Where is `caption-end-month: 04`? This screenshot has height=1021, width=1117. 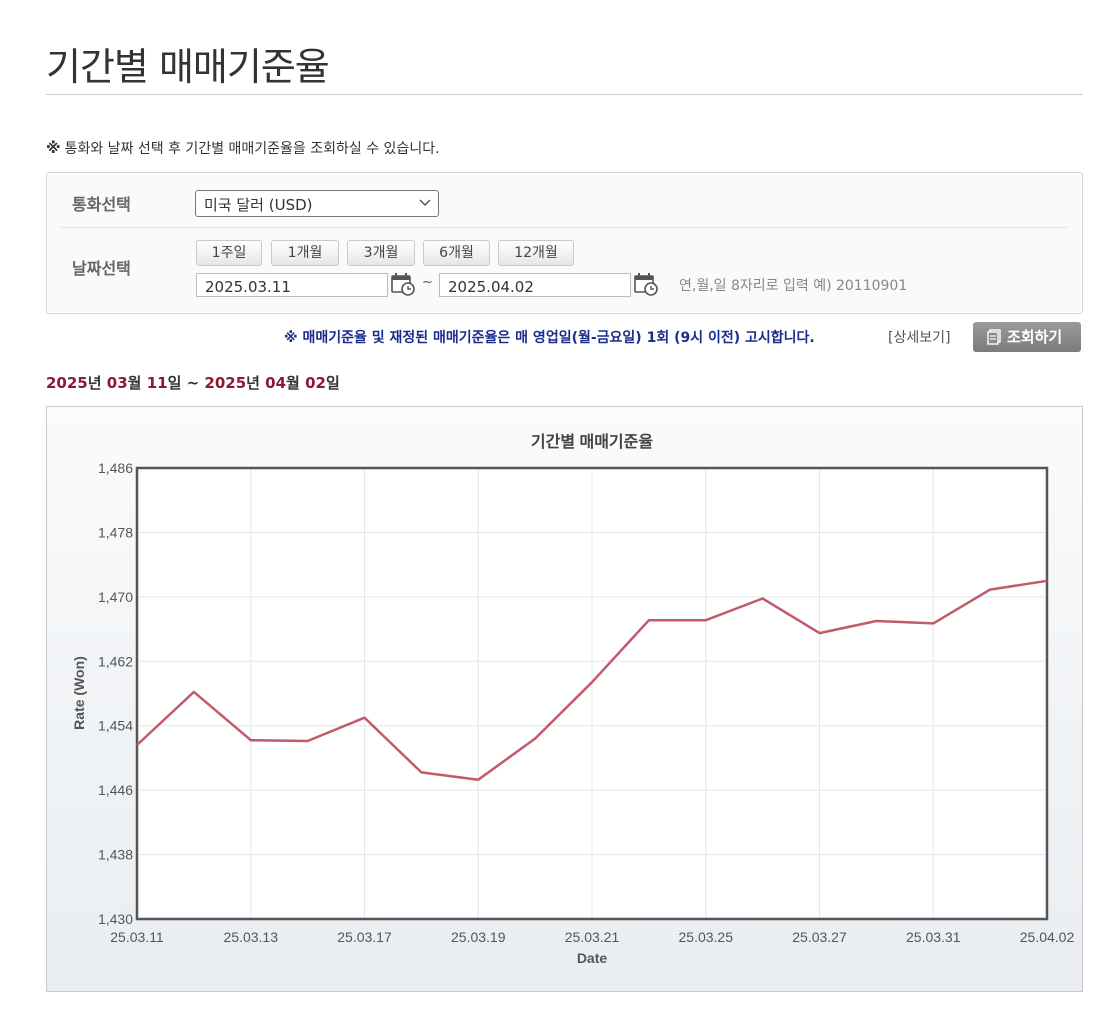 caption-end-month: 04 is located at coordinates (276, 383).